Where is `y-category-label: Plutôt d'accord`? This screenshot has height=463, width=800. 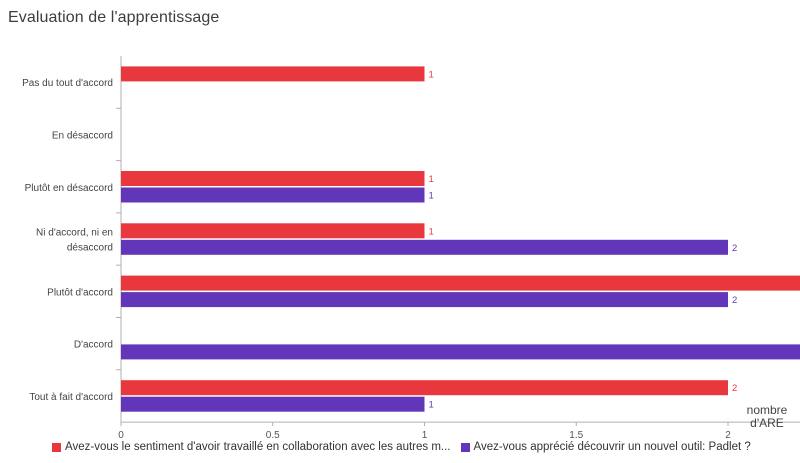
y-category-label: Plutôt d'accord is located at coordinates (80, 292).